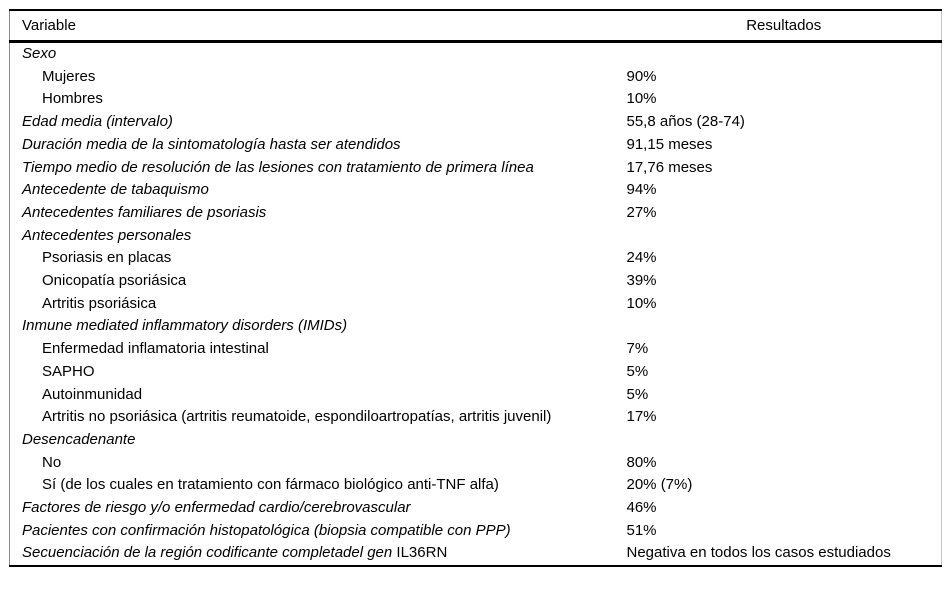  What do you see at coordinates (92, 394) in the screenshot?
I see `row-label: Autoinmunidad` at bounding box center [92, 394].